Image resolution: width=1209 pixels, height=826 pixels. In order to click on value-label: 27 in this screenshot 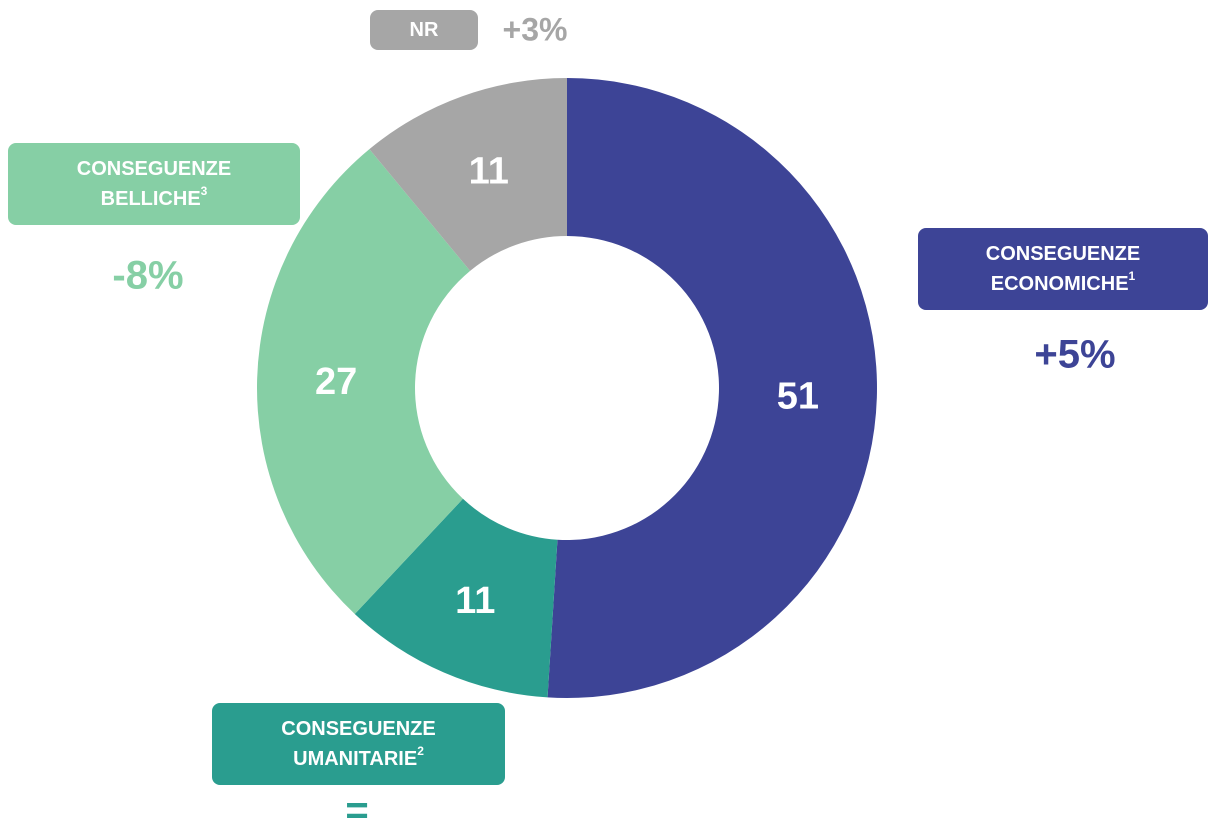, I will do `click(336, 382)`.